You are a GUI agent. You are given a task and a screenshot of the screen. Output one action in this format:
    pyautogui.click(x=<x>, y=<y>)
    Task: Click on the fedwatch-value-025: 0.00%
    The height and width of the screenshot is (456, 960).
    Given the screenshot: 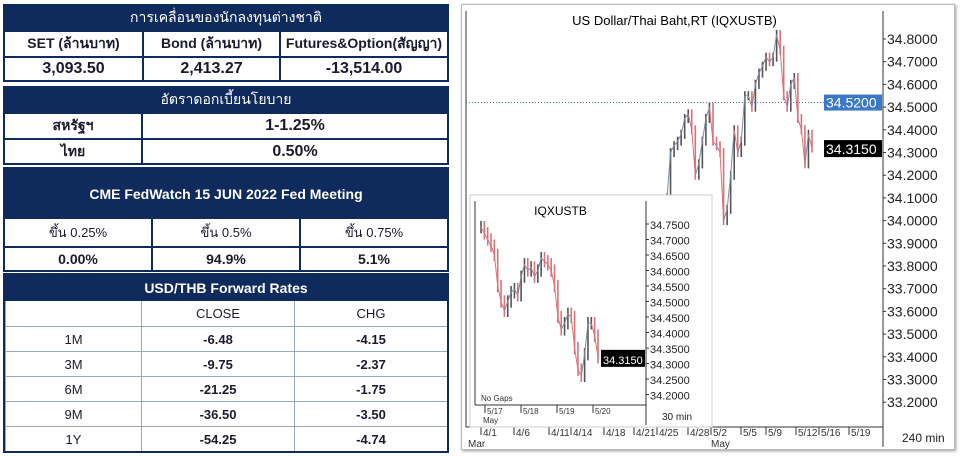 What is the action you would take?
    pyautogui.click(x=78, y=259)
    